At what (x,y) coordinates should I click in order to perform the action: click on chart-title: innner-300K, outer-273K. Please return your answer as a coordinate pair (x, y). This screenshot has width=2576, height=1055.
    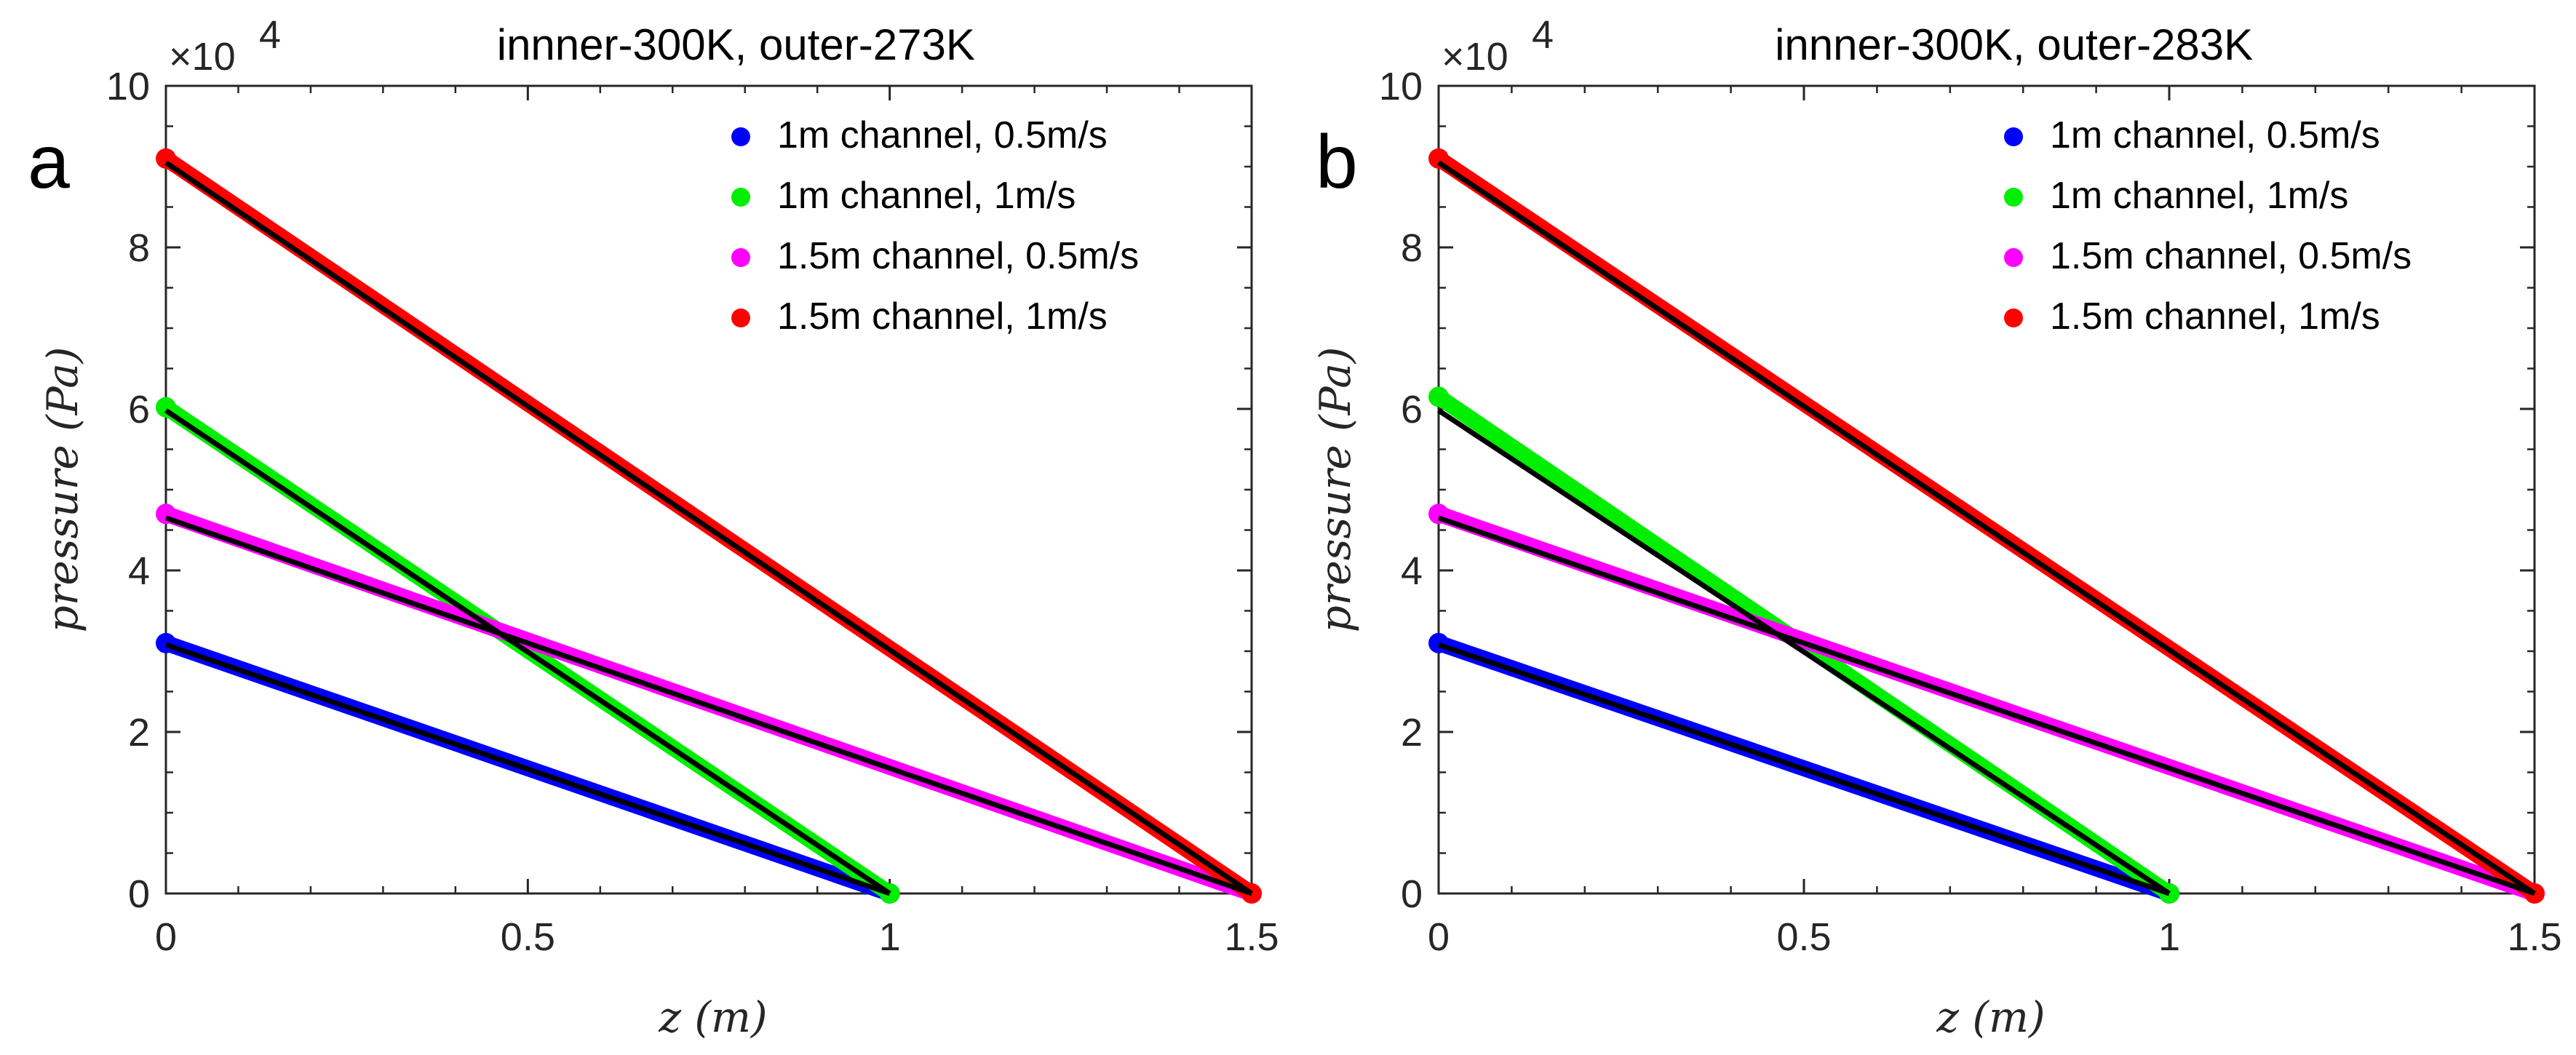
    Looking at the image, I should click on (736, 44).